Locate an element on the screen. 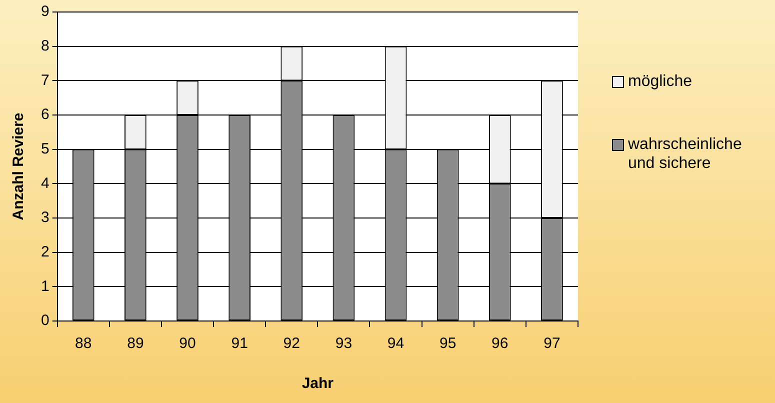 This screenshot has width=775, height=403. legend-label: wahrscheinliche und sichere is located at coordinates (685, 154).